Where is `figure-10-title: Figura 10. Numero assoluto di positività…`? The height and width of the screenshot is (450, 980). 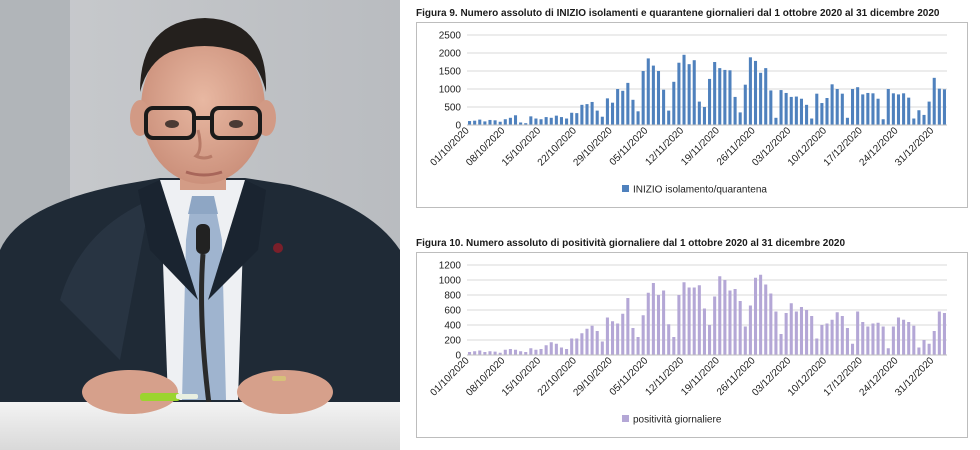 figure-10-title: Figura 10. Numero assoluto di positività… is located at coordinates (631, 243).